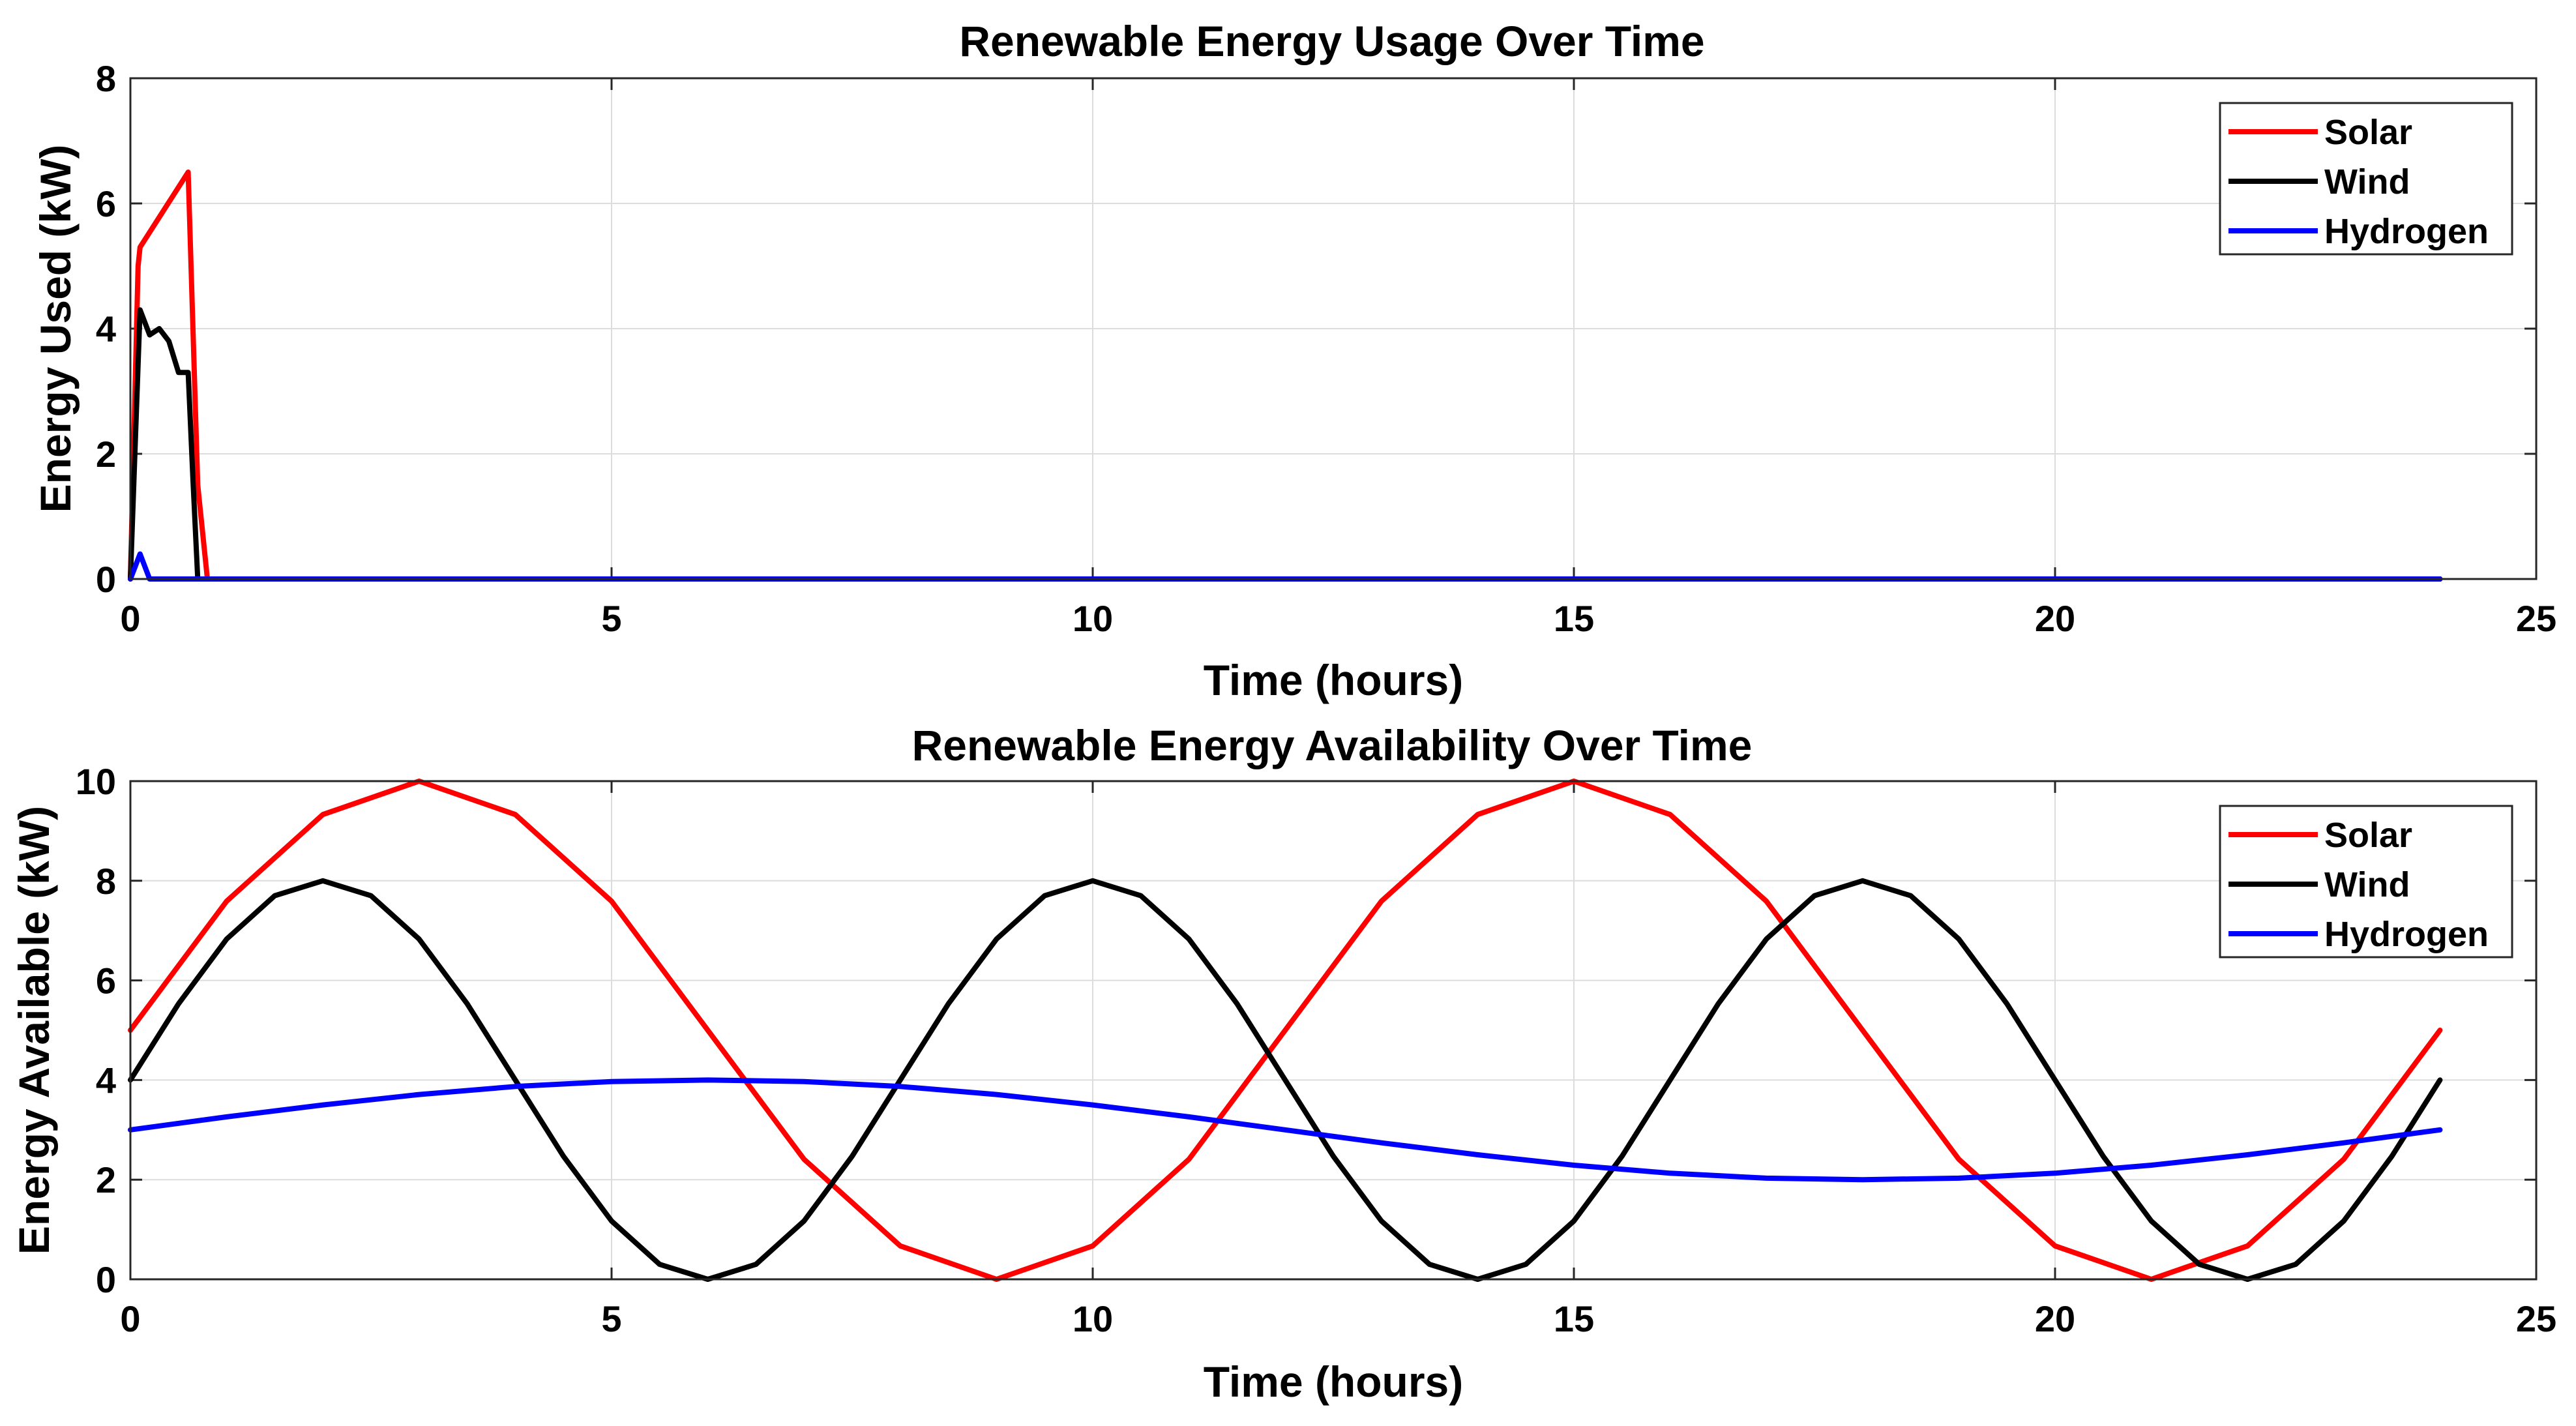 This screenshot has height=1426, width=2576. I want to click on series-line-hydrogen, so click(1285, 1130).